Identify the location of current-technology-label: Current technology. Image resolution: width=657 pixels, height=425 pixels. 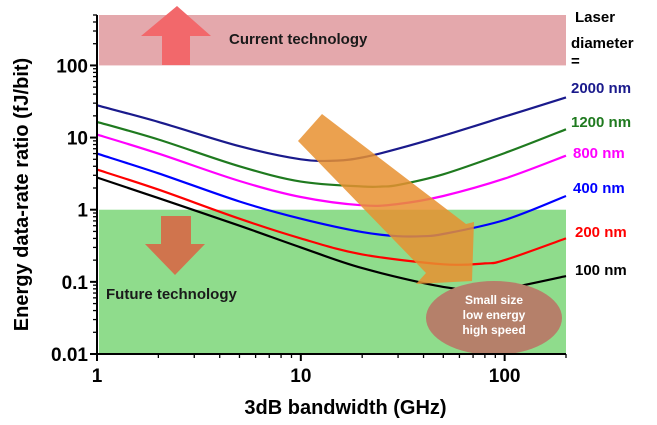
(298, 39).